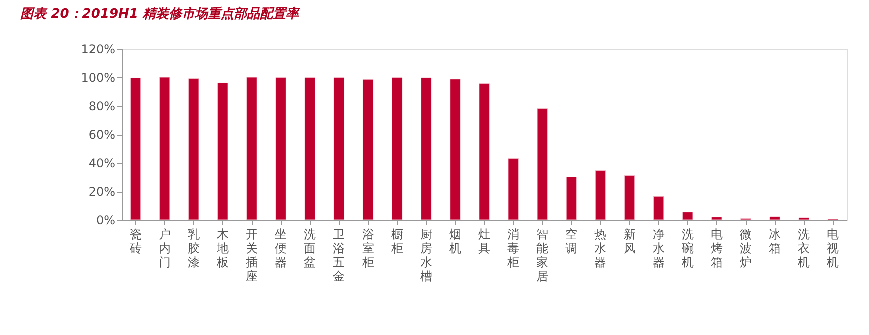  What do you see at coordinates (455, 242) in the screenshot?
I see `x-tick-label: 烟机` at bounding box center [455, 242].